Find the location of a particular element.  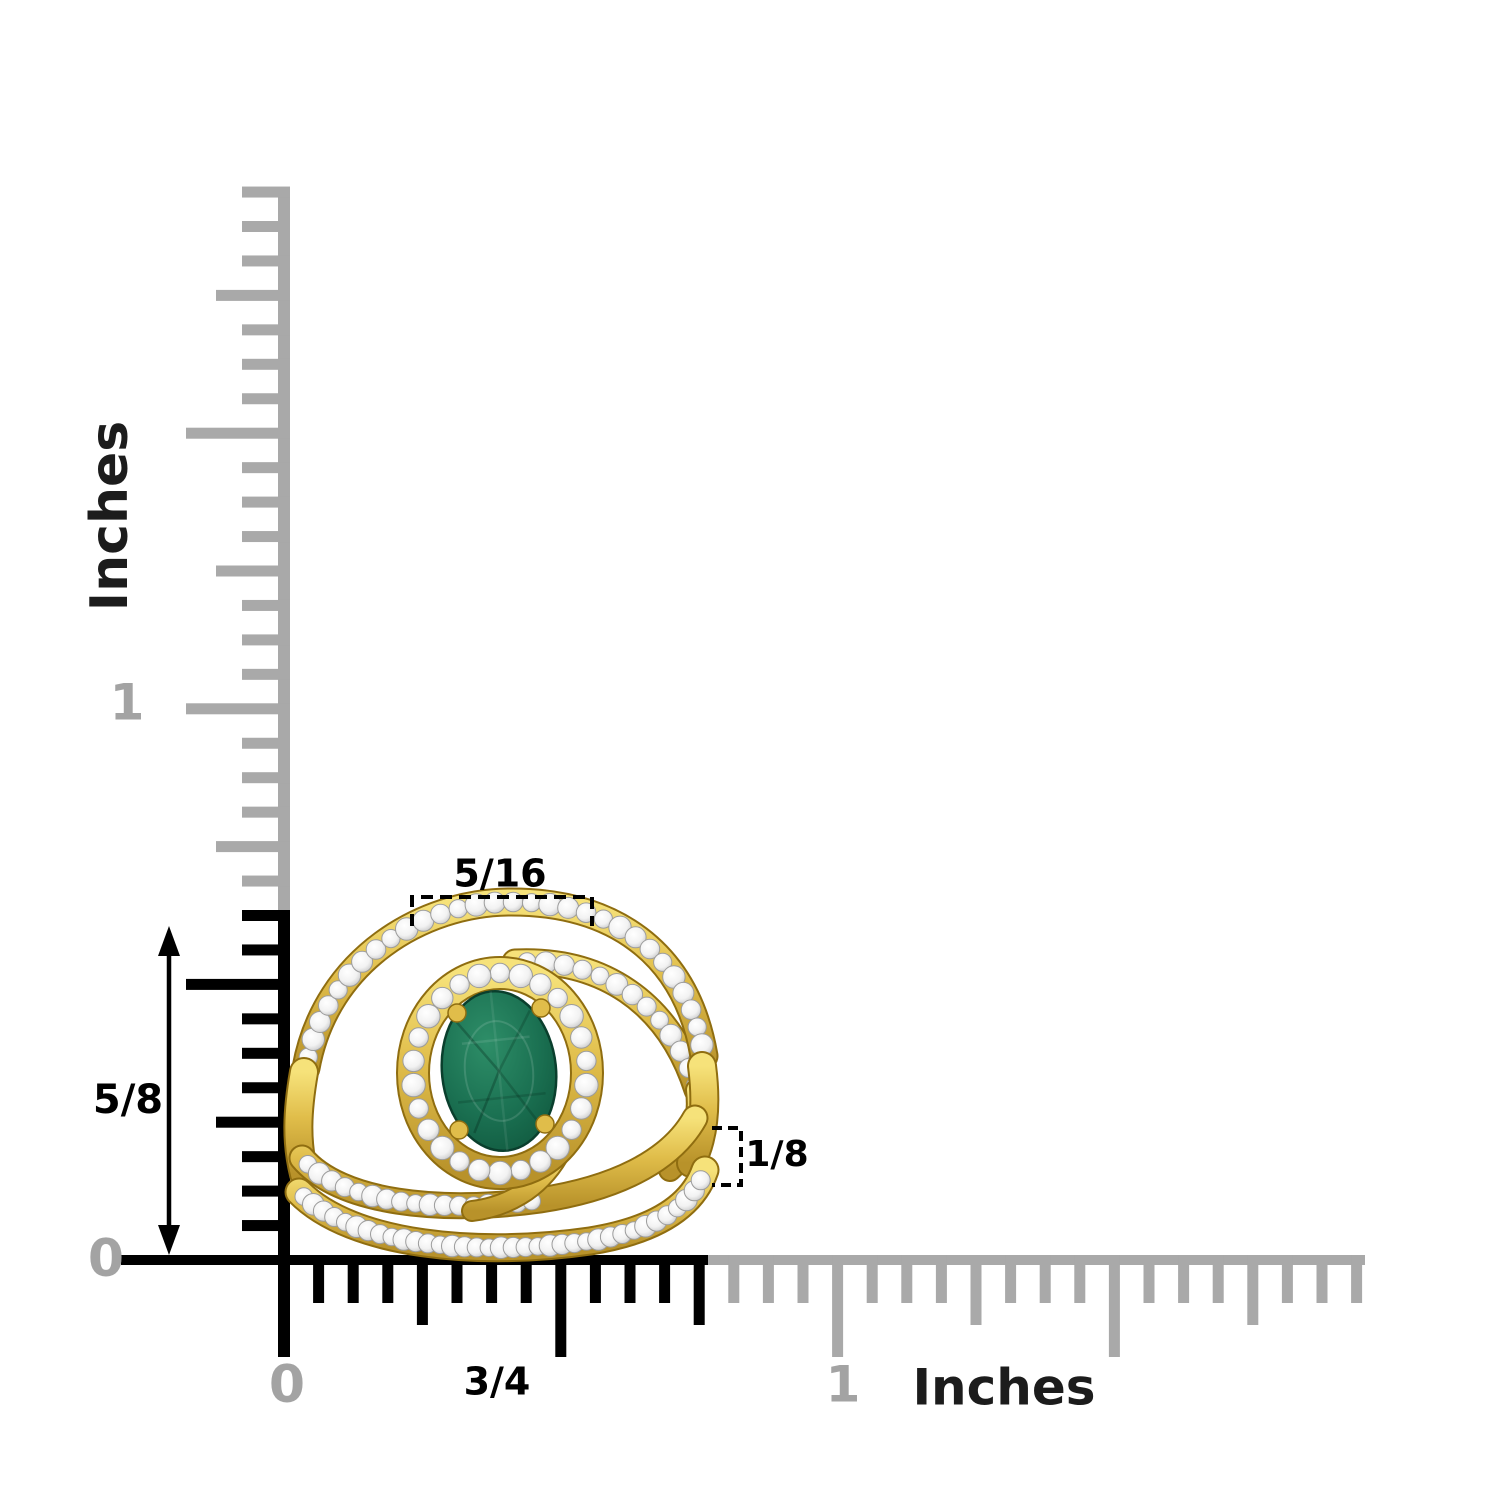

dimension-annotations is located at coordinates (450, 1075).